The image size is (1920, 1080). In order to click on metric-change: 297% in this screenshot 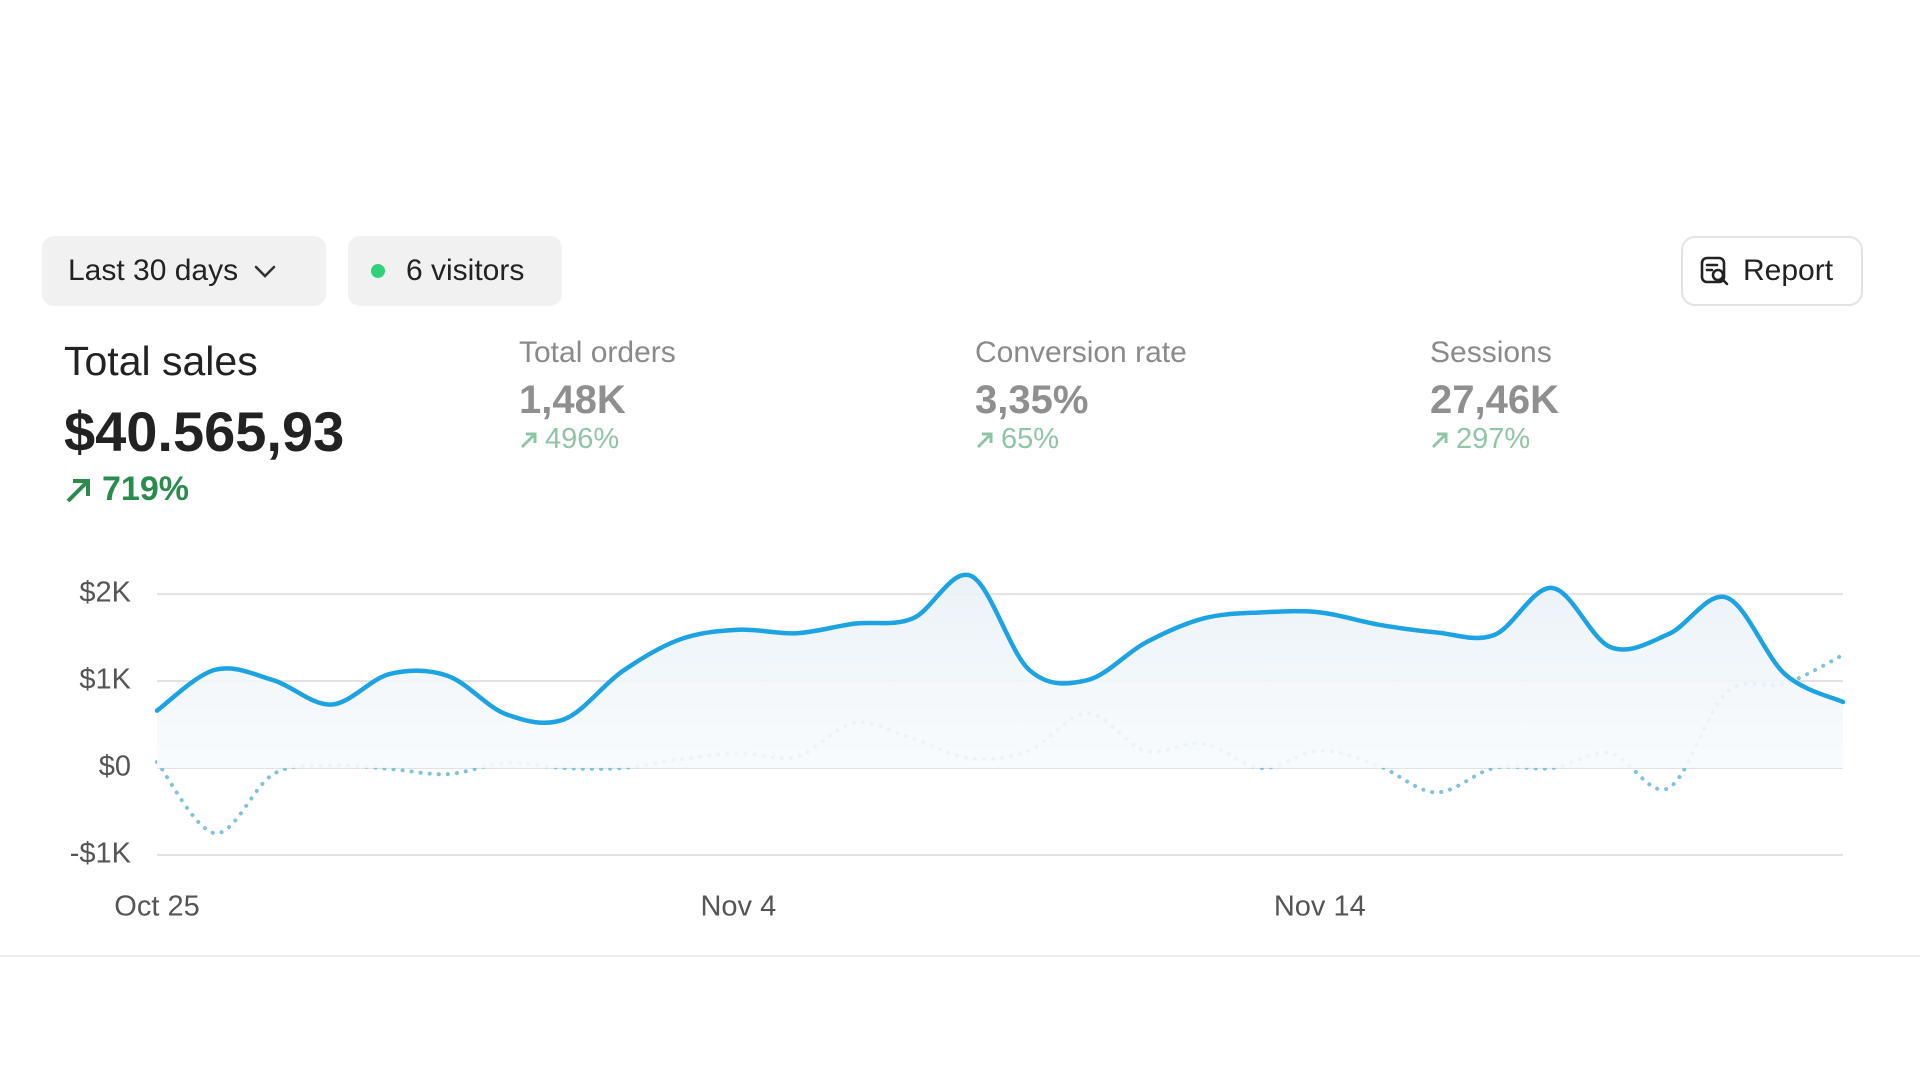, I will do `click(1493, 439)`.